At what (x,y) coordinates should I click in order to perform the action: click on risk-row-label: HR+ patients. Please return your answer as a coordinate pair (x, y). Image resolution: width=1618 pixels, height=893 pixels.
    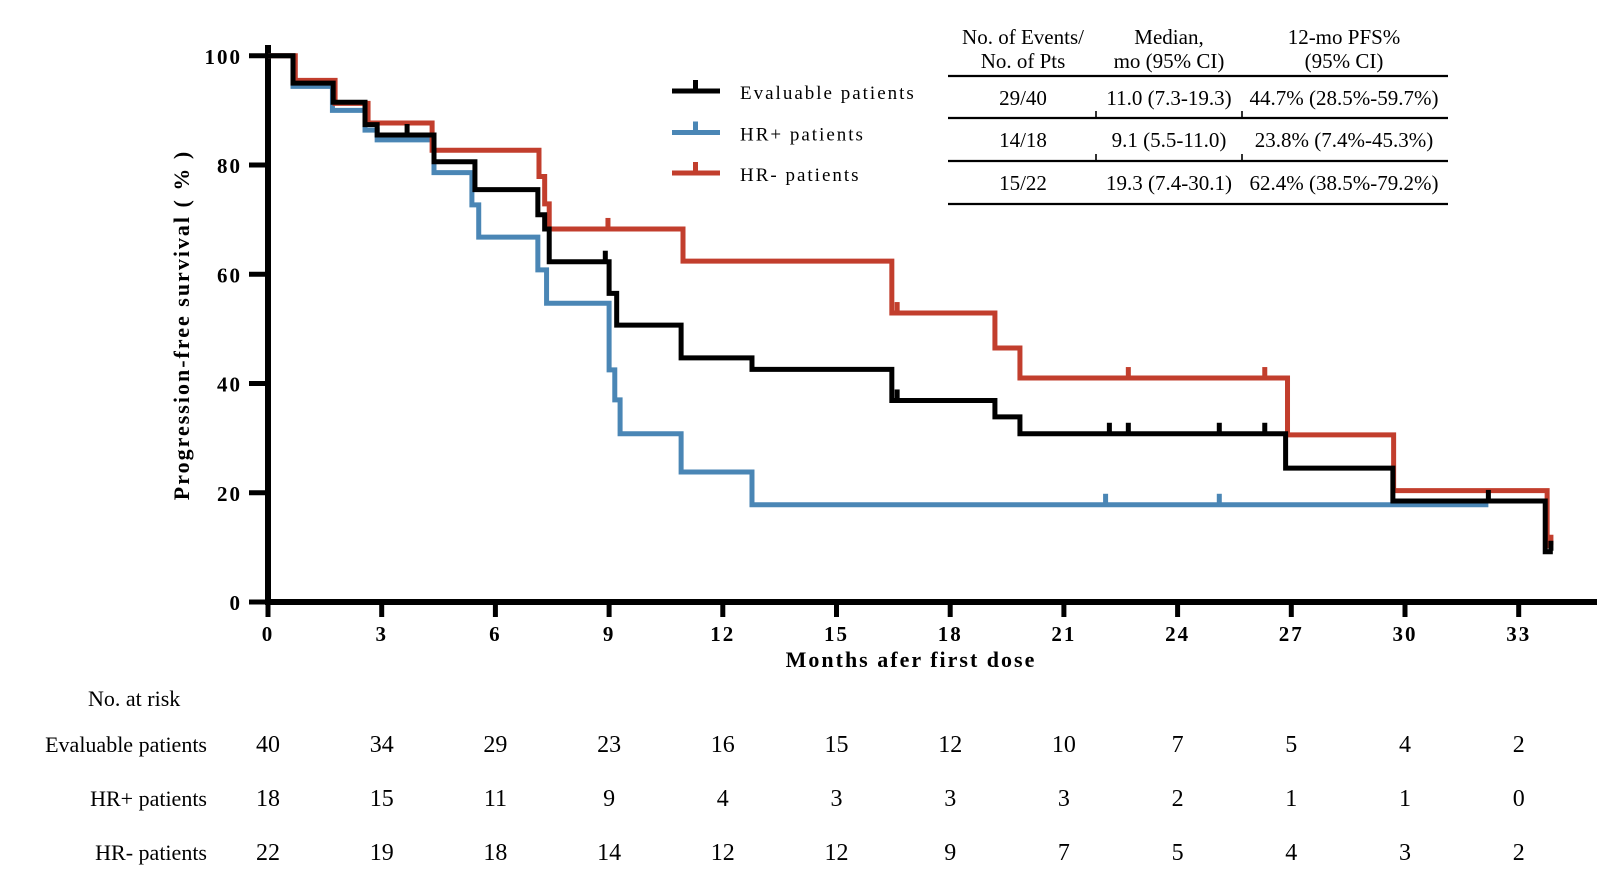
    Looking at the image, I should click on (148, 798).